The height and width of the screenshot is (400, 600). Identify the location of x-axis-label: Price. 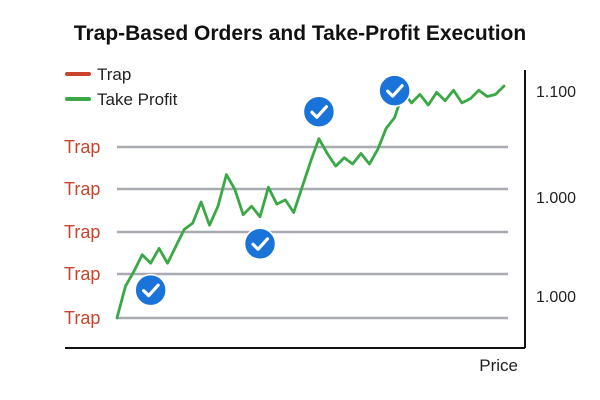
(498, 365).